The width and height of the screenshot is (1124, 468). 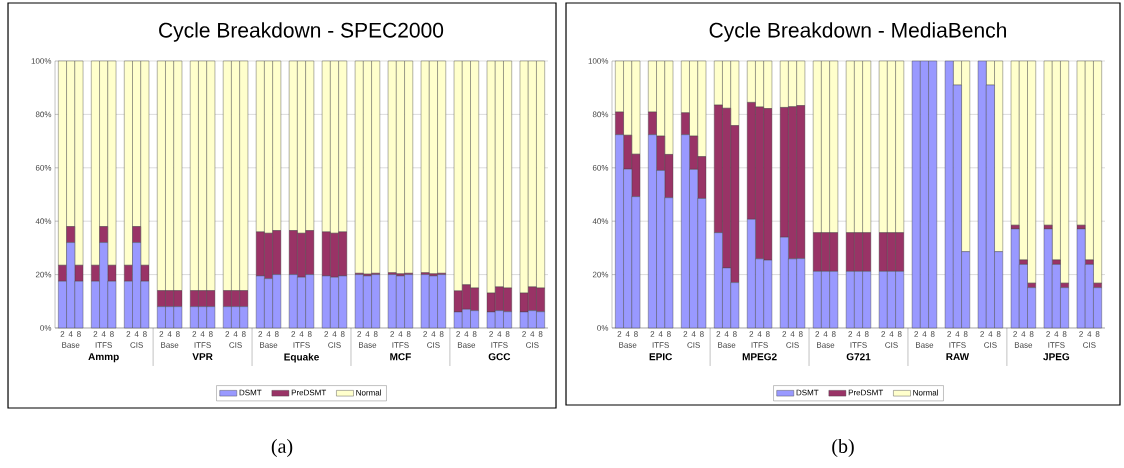 What do you see at coordinates (41, 61) in the screenshot?
I see `y-tick-label: 100%` at bounding box center [41, 61].